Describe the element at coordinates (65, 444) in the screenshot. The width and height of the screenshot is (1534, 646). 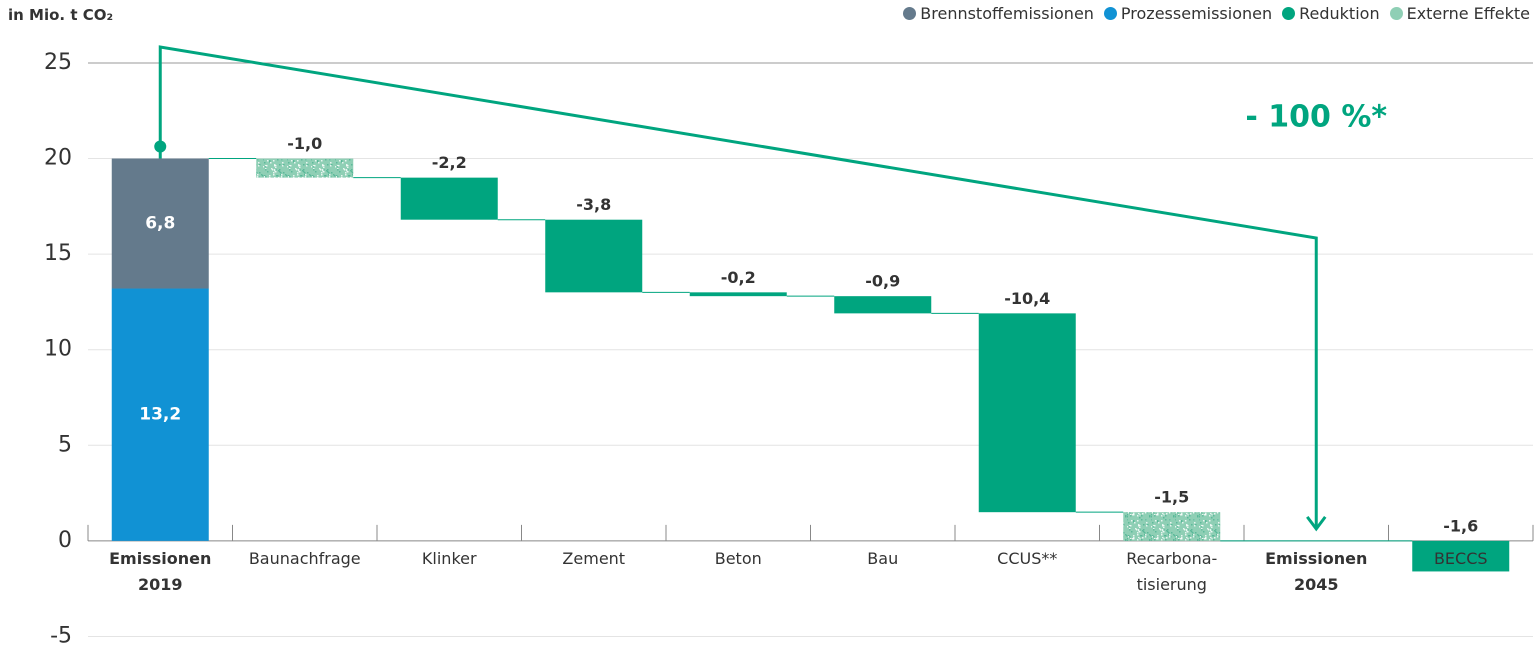
I see `y-tick-label: 5` at that location.